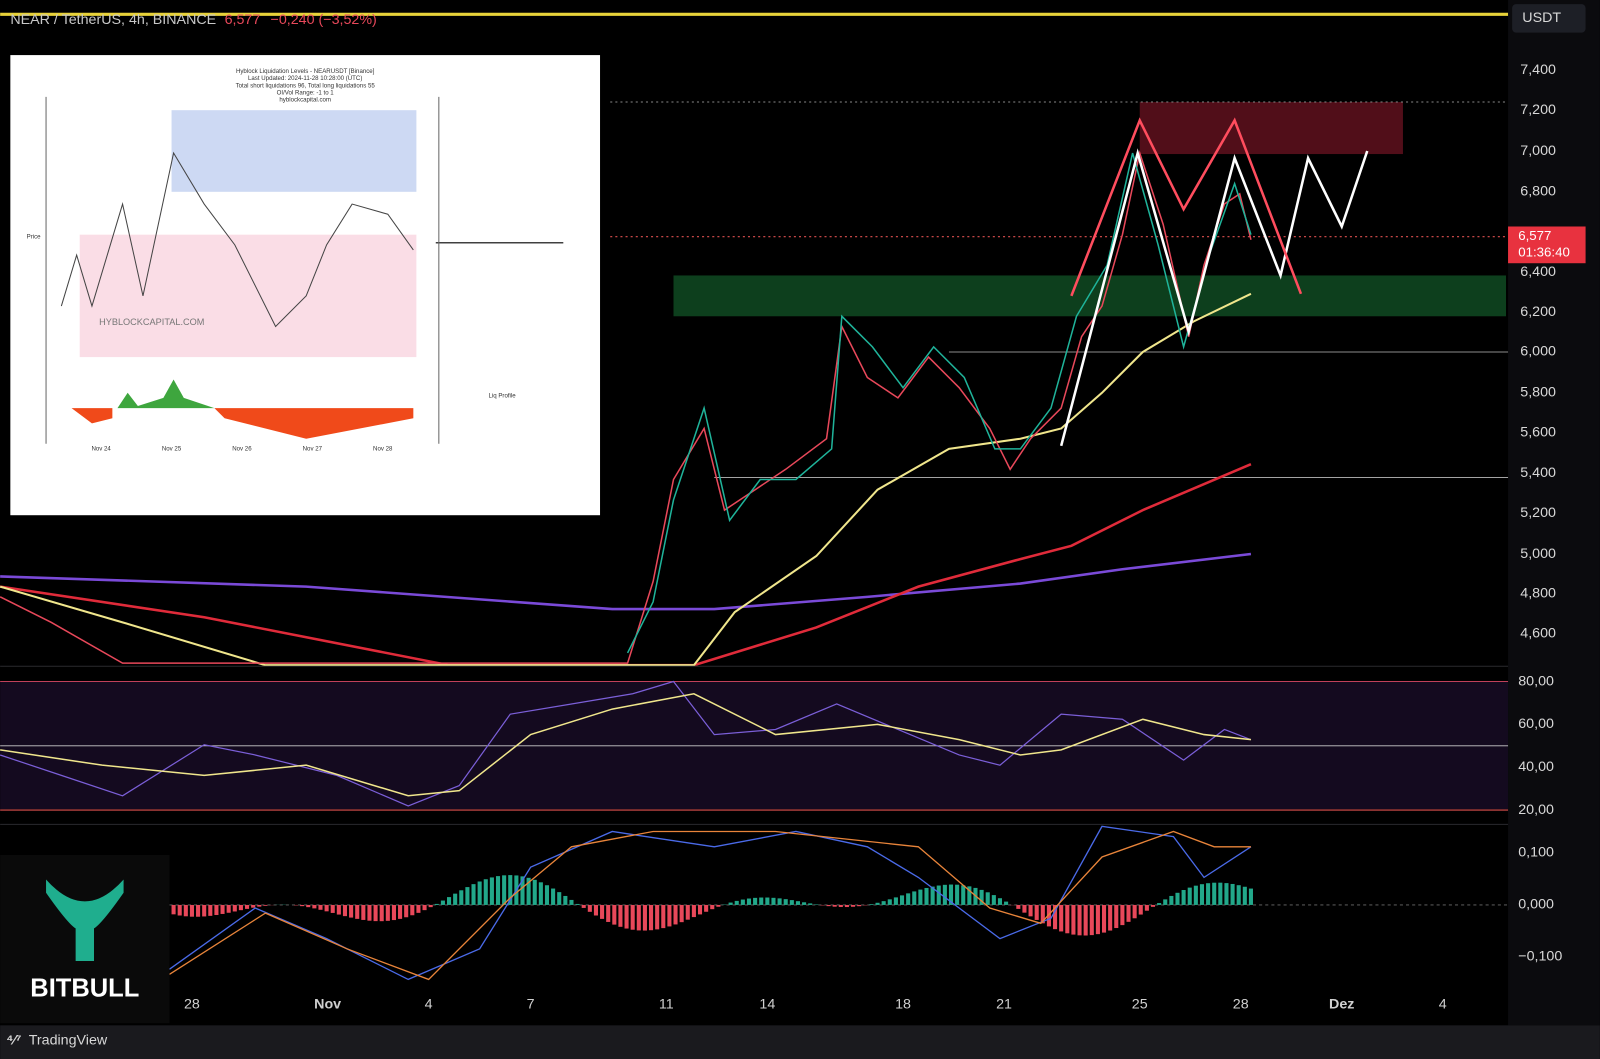 The image size is (1600, 1059). What do you see at coordinates (248, 296) in the screenshot?
I see `inset-long-levels` at bounding box center [248, 296].